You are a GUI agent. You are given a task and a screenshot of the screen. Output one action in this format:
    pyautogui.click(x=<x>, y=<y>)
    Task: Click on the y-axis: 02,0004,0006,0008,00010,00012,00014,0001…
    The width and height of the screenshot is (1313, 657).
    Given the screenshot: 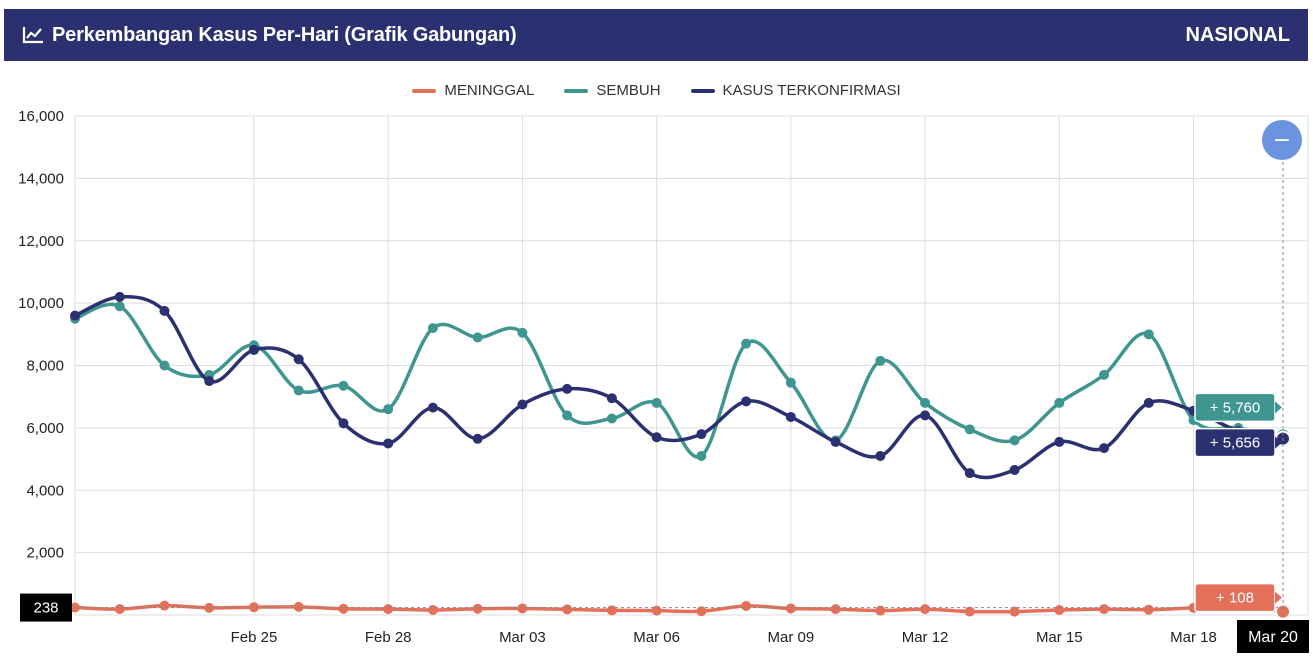 What is the action you would take?
    pyautogui.click(x=41, y=366)
    